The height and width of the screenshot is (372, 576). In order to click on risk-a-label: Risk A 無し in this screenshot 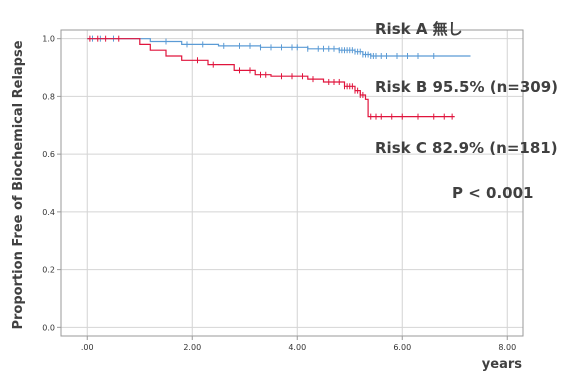, I will do `click(419, 29)`.